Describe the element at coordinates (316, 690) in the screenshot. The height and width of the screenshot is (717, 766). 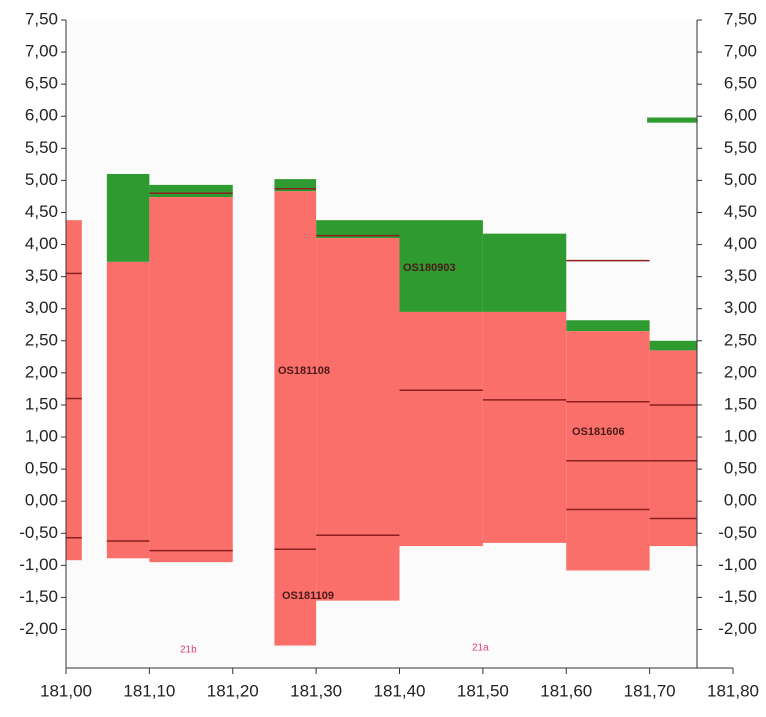
I see `x-tick-label: 181,30` at that location.